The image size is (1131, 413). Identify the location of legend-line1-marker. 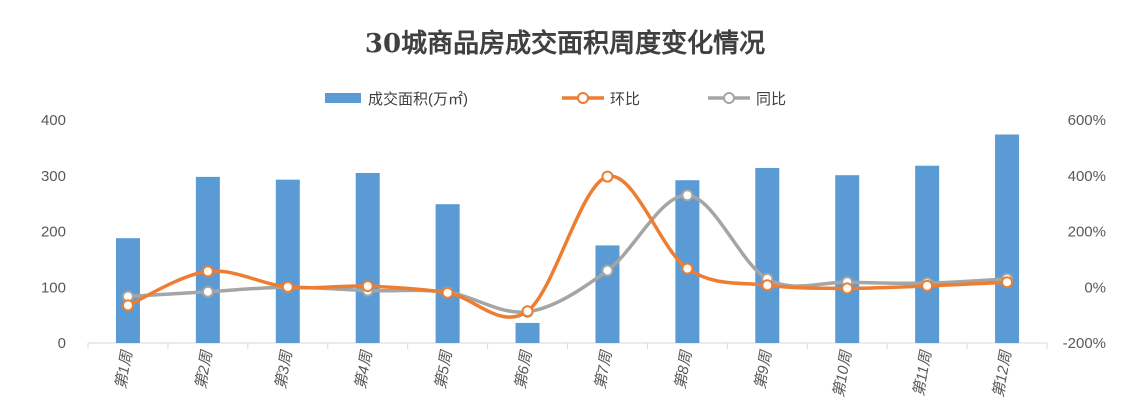
(583, 98).